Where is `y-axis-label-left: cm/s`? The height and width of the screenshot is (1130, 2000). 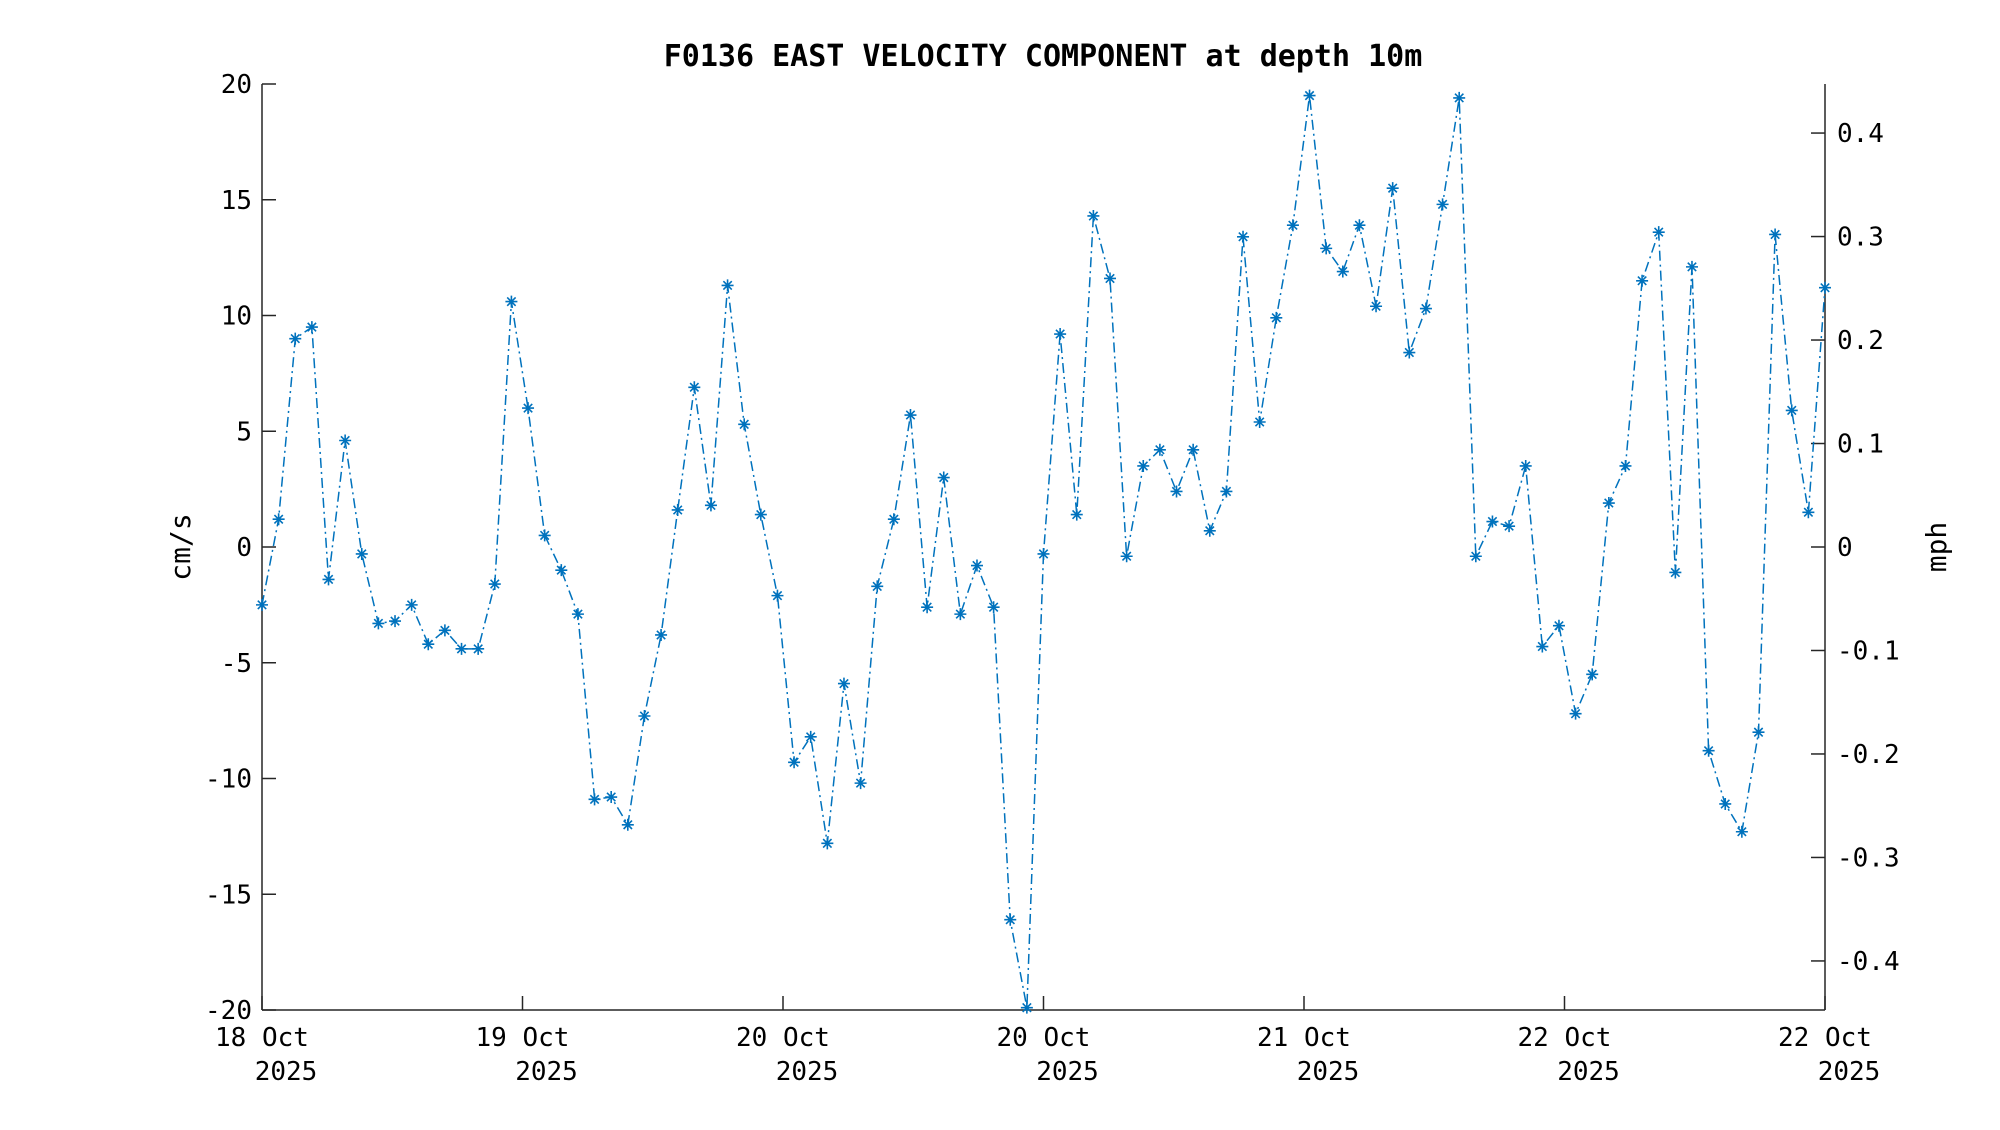
y-axis-label-left: cm/s is located at coordinates (180, 546).